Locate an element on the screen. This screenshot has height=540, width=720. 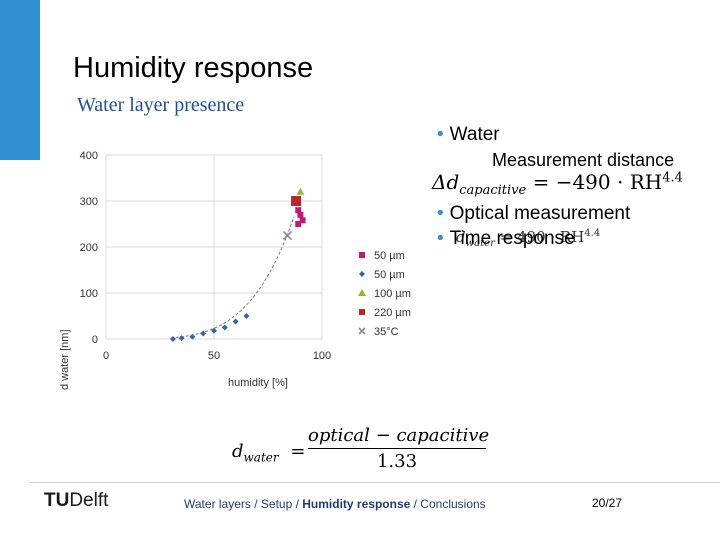
eq-bottom-denominator: 1.33 is located at coordinates (397, 461).